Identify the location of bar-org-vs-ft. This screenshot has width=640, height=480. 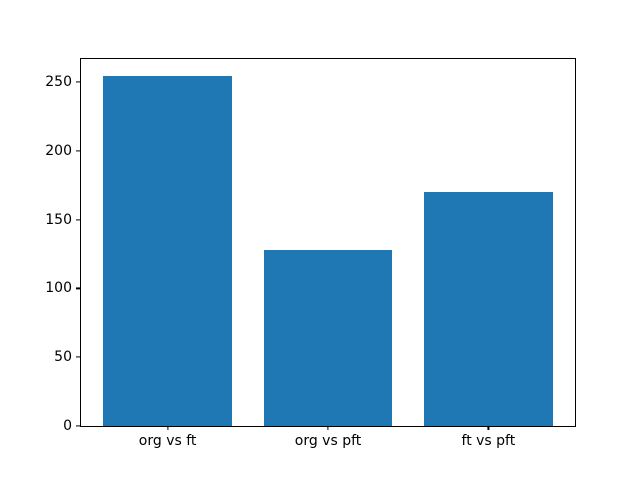
(167, 251).